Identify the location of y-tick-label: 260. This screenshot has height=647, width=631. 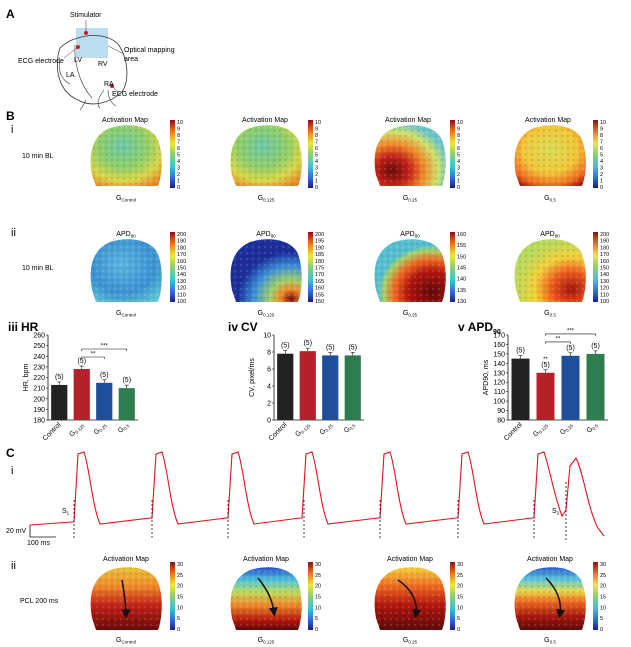
(39, 336).